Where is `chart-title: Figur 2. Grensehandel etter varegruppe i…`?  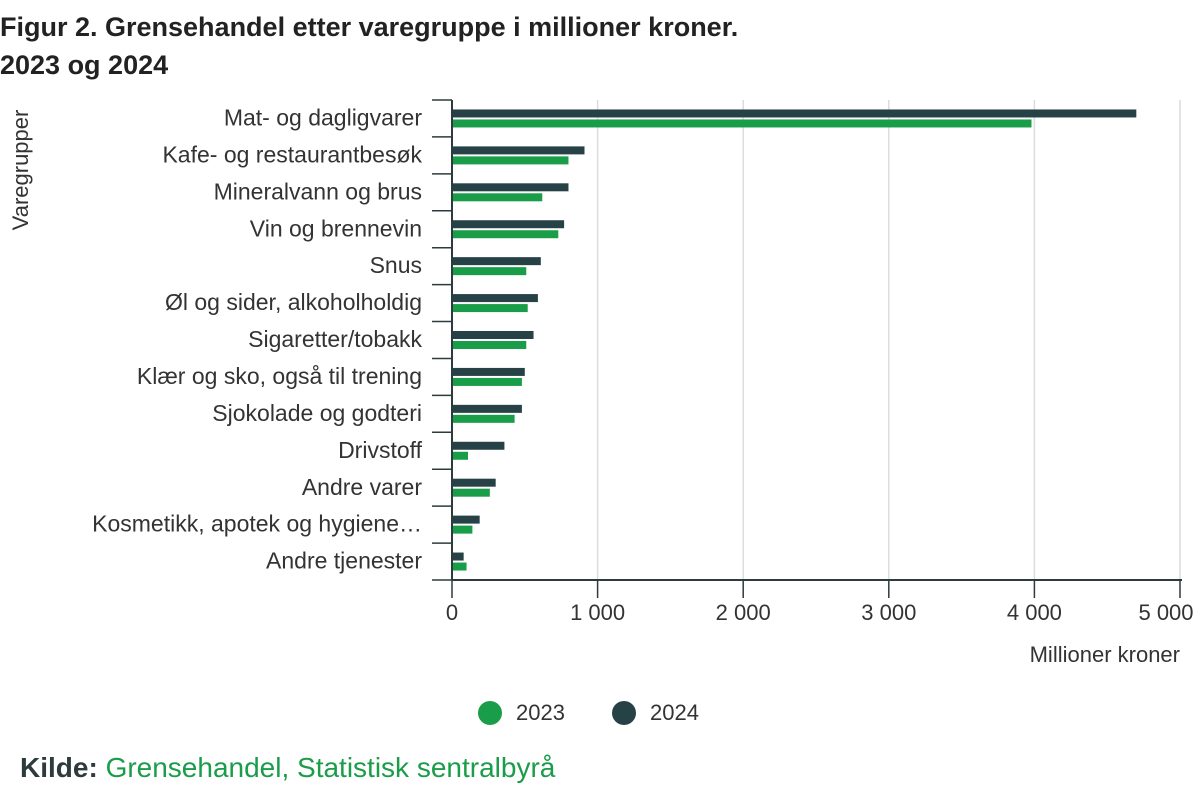 chart-title: Figur 2. Grensehandel etter varegruppe i… is located at coordinates (500, 46).